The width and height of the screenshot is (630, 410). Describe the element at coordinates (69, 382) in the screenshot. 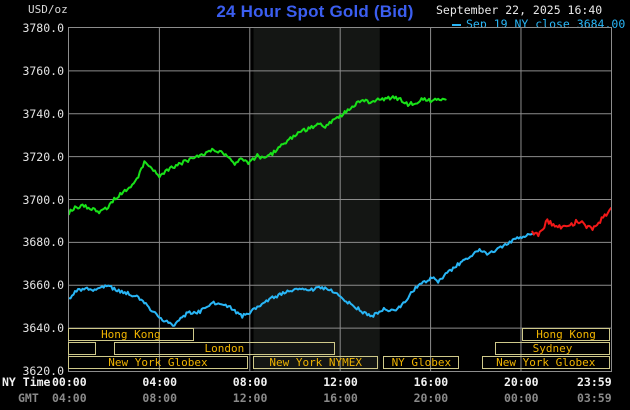

I see `x-axis-tick-ny: 00:00` at that location.